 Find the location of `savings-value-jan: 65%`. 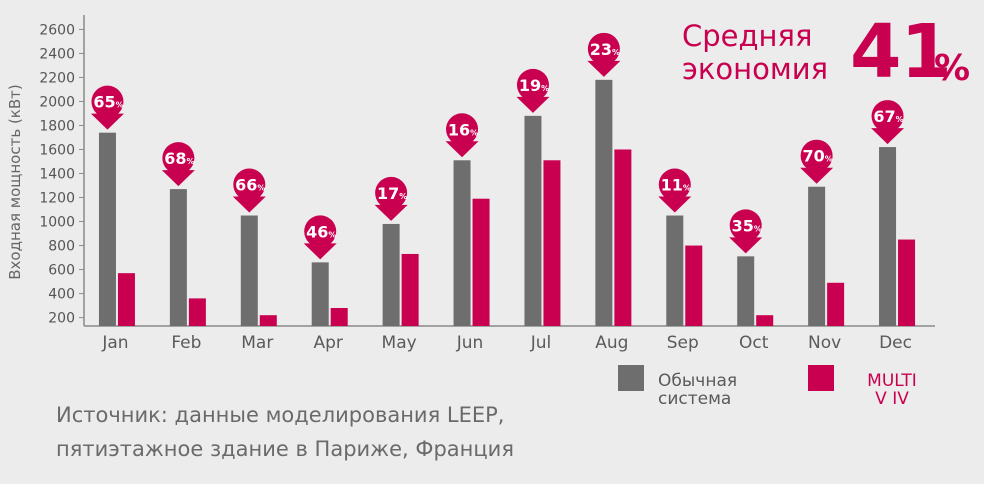

savings-value-jan: 65% is located at coordinates (108, 102).